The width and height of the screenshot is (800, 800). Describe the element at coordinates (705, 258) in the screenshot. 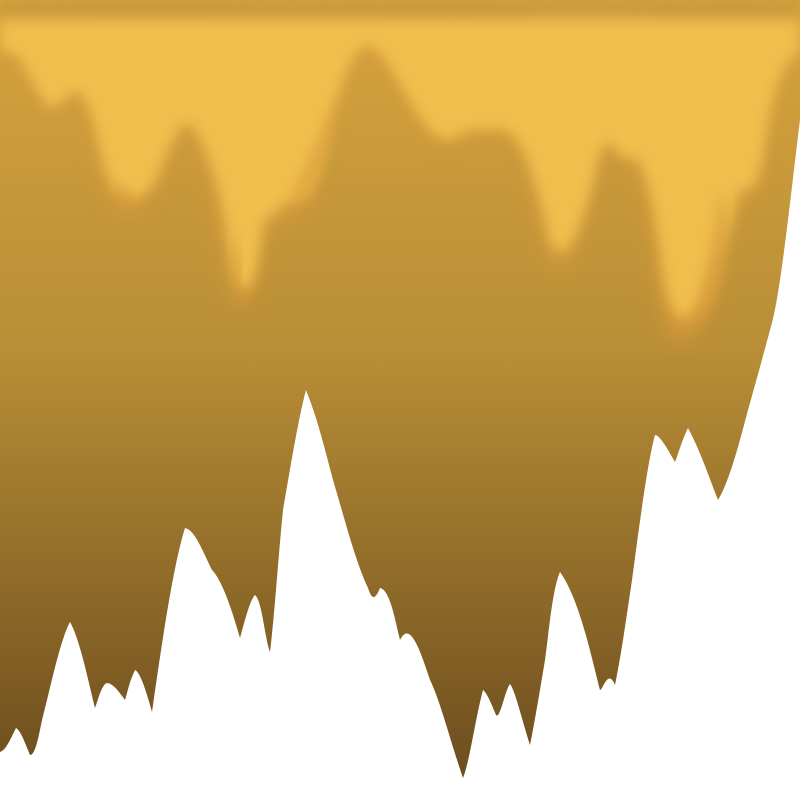

I see `drip-accent-right` at that location.